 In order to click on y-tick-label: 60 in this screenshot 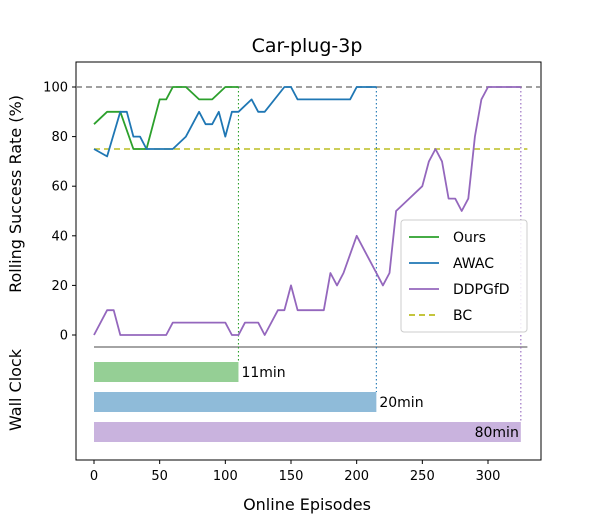, I will do `click(59, 187)`.